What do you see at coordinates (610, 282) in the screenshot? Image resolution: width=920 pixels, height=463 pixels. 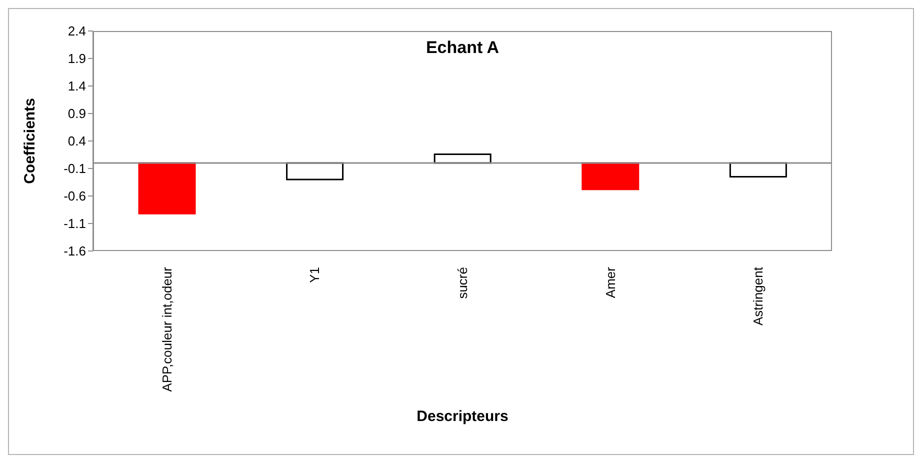 I see `x-tick-label: Amer` at bounding box center [610, 282].